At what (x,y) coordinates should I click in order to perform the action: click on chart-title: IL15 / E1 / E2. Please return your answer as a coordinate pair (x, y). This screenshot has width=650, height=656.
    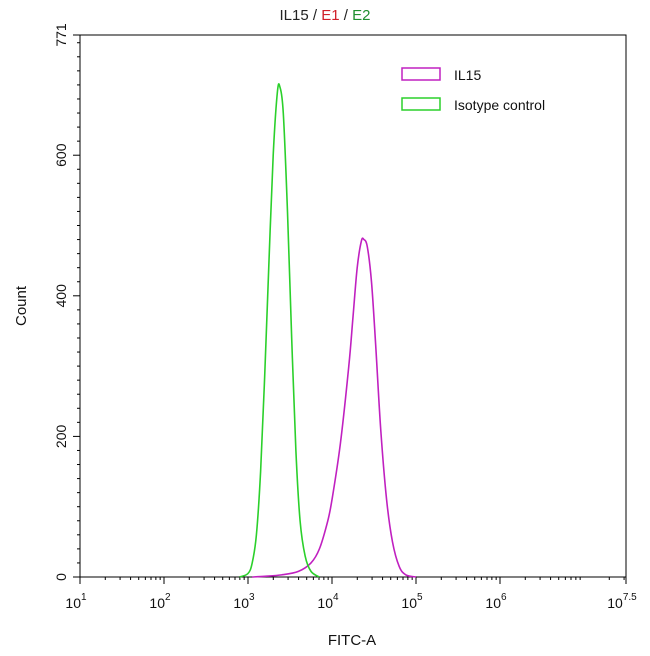
    Looking at the image, I should click on (325, 15).